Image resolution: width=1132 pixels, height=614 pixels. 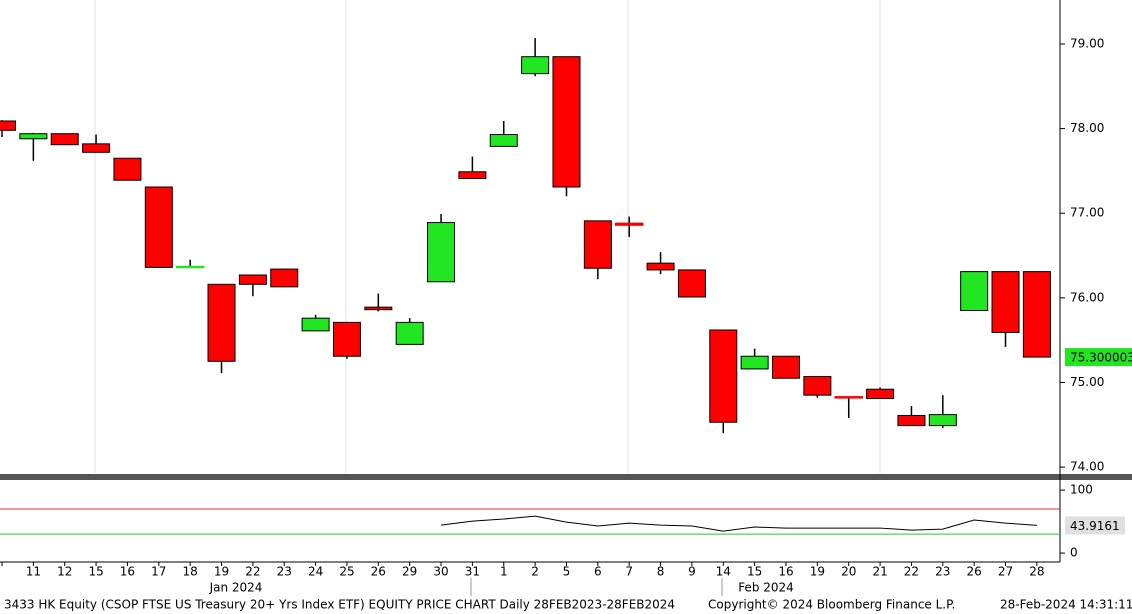 I want to click on x-tick-label: 21, so click(x=879, y=572).